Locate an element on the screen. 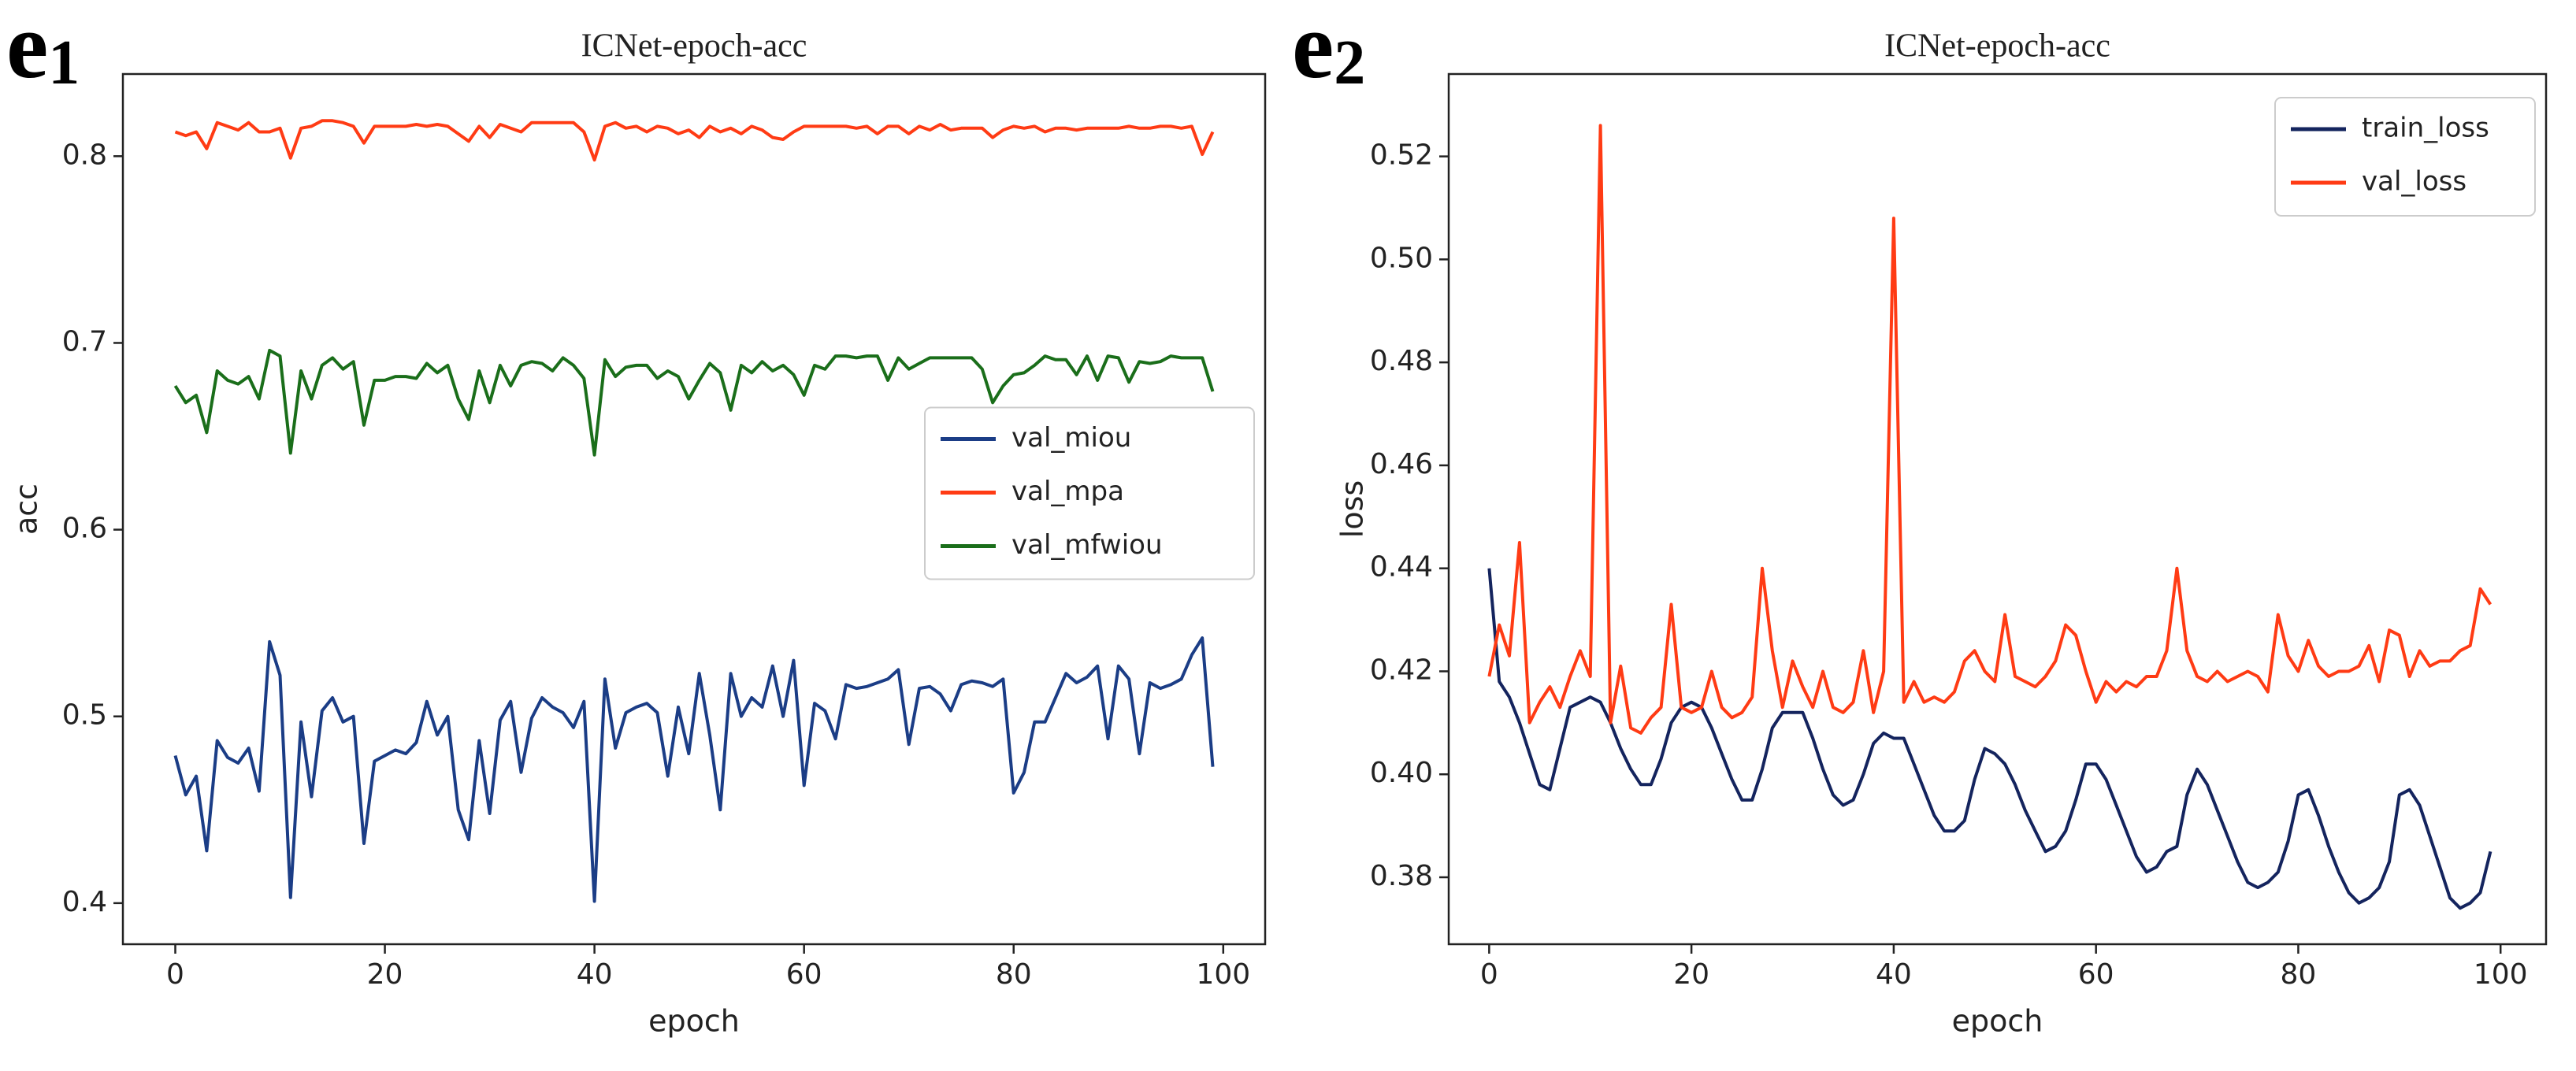 The image size is (2576, 1071). legend-label: val_loss is located at coordinates (2414, 182).